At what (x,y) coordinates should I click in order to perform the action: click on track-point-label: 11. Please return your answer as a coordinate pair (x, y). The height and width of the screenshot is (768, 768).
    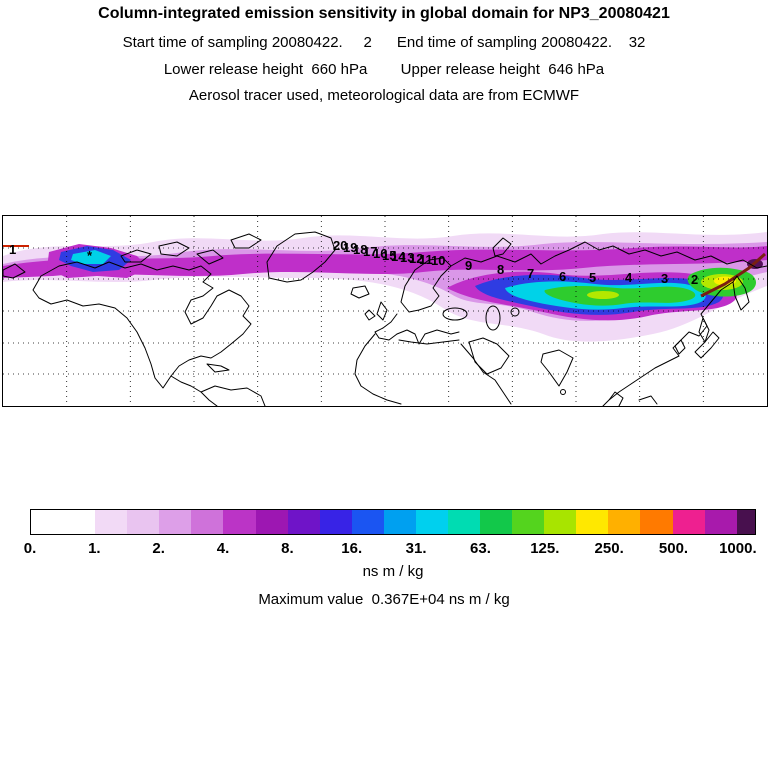
    Looking at the image, I should click on (426, 259).